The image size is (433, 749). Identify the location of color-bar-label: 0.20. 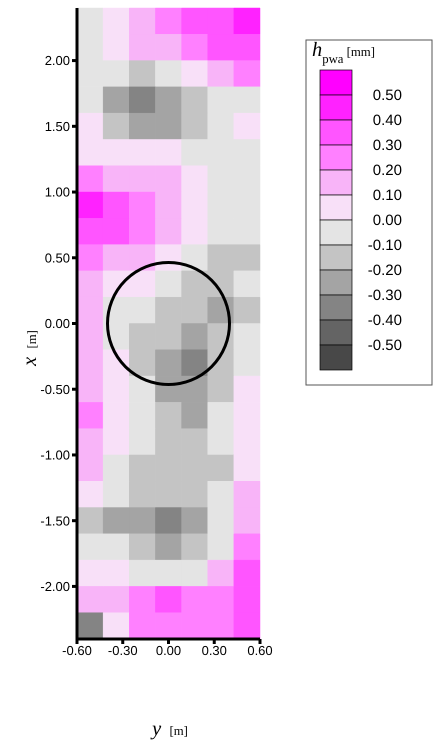
(387, 170).